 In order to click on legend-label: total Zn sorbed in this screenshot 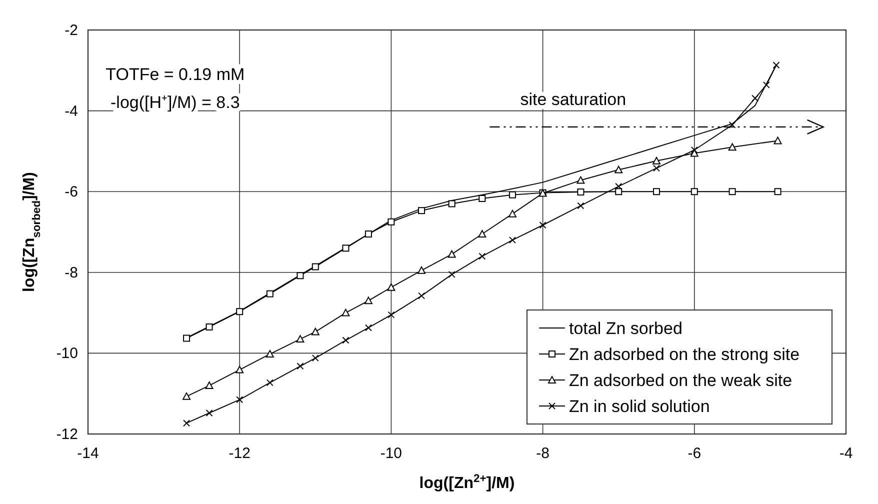, I will do `click(625, 328)`.